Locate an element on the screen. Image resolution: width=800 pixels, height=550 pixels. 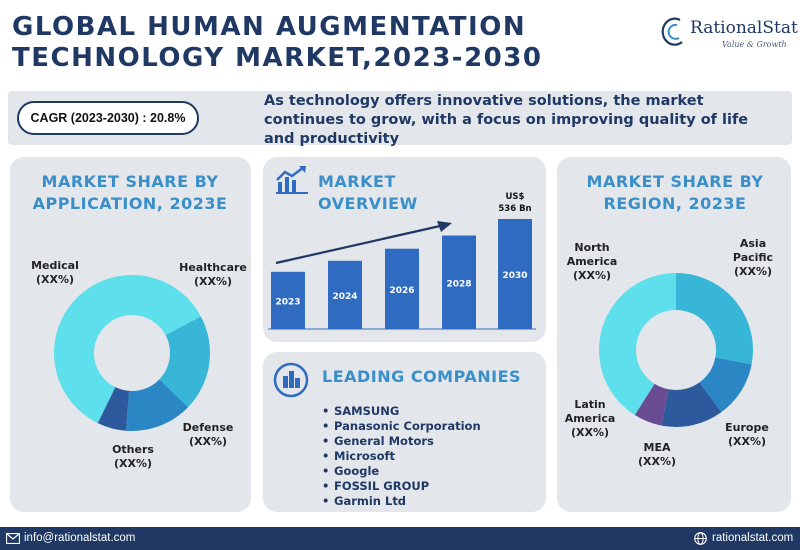
brand-logo: RationalStat Value & Growth is located at coordinates (729, 34).